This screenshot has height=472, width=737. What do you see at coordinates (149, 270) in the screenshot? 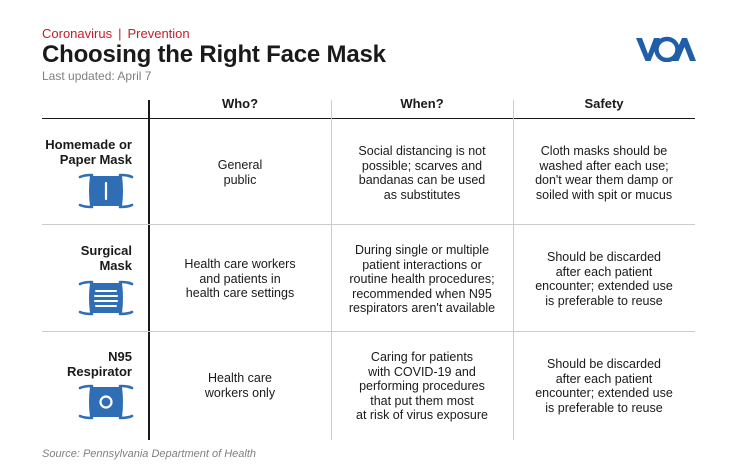
I see `table-vertical-rule` at bounding box center [149, 270].